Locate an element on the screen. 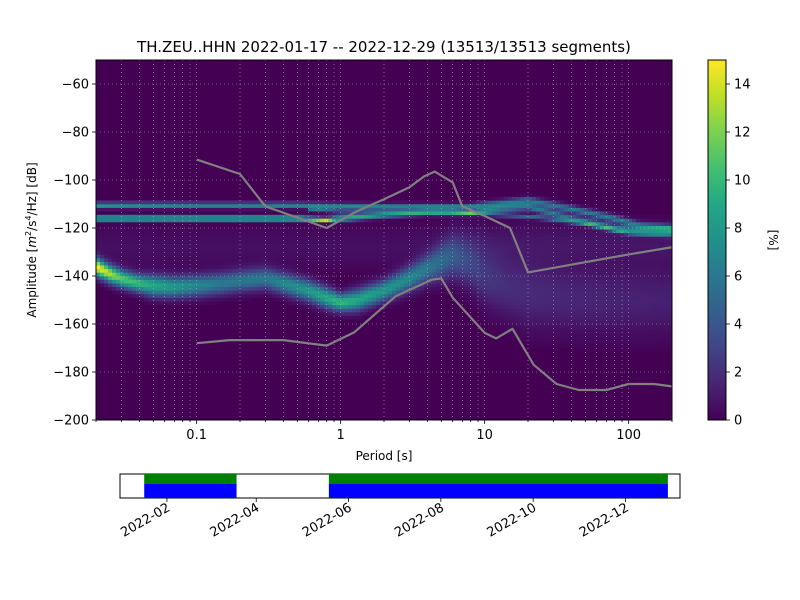  new-low-noise-model-line is located at coordinates (434, 334).